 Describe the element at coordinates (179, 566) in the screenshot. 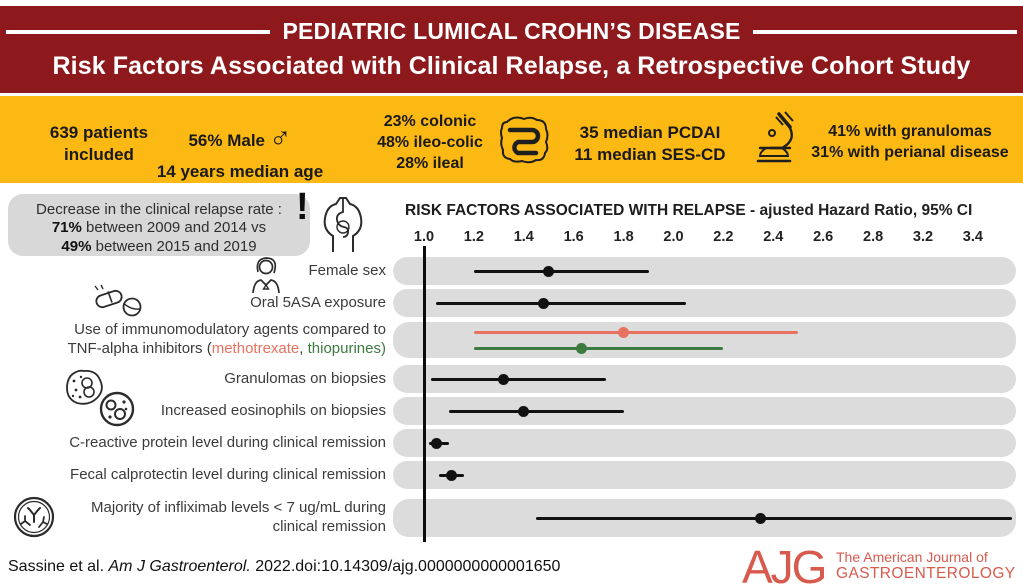

I see `citation-journal: Am J Gastroenterol.` at that location.